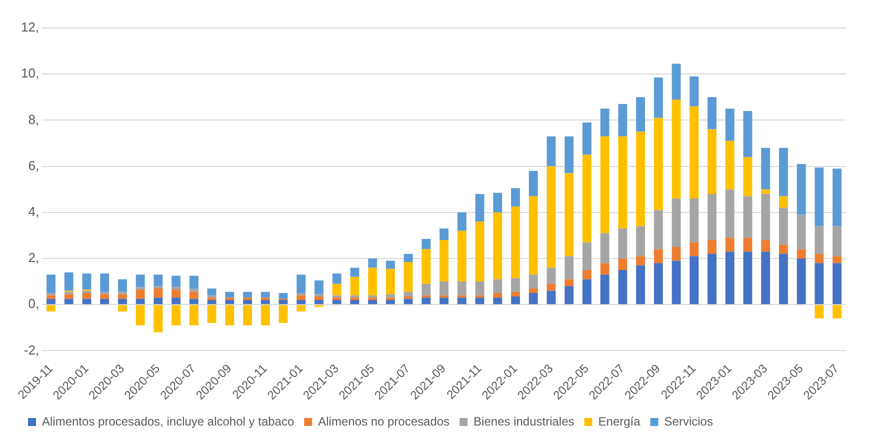 This screenshot has height=446, width=874. I want to click on y-tick-label: 10,, so click(30, 73).